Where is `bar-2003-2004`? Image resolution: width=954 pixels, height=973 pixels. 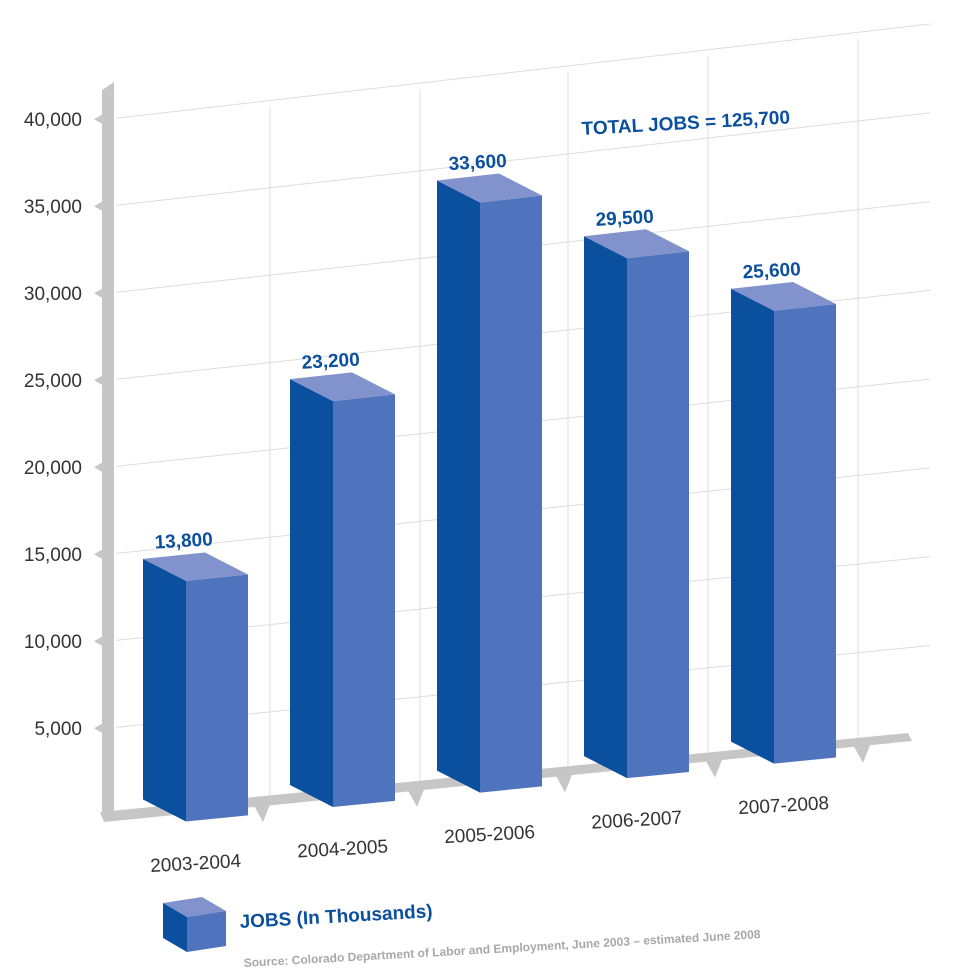
bar-2003-2004 is located at coordinates (195, 687).